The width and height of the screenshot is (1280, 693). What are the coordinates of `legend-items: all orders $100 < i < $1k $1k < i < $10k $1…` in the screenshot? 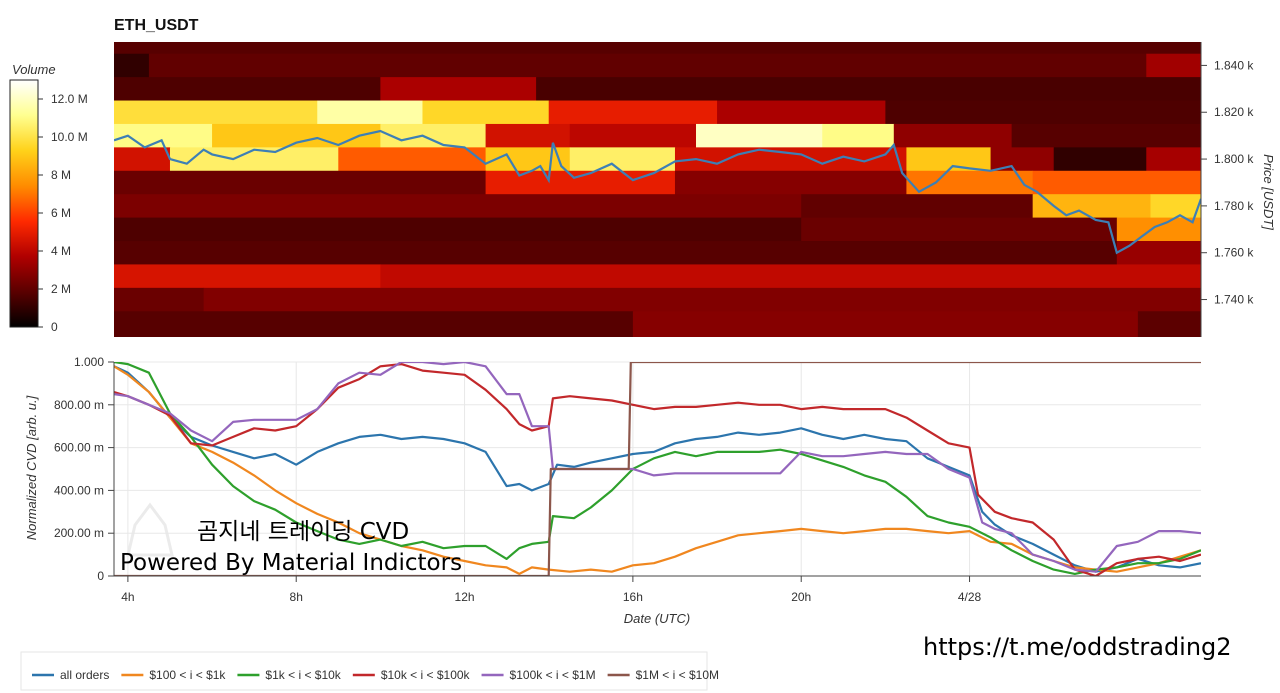 It's located at (375, 675).